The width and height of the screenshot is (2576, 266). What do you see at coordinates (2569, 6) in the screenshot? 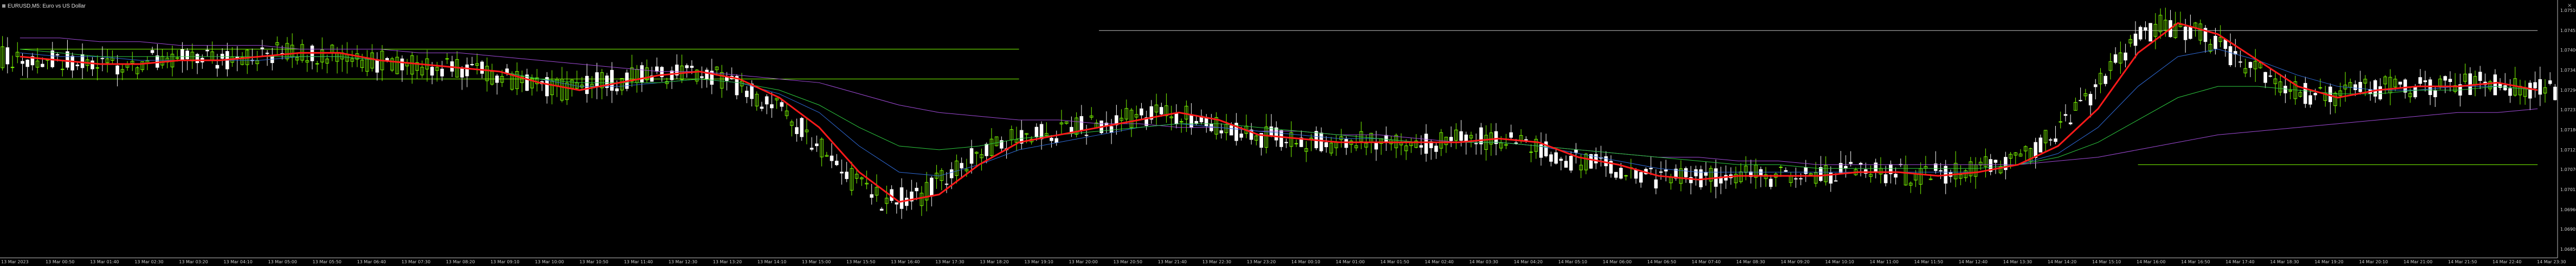
I see `close-icon: ×` at bounding box center [2569, 6].